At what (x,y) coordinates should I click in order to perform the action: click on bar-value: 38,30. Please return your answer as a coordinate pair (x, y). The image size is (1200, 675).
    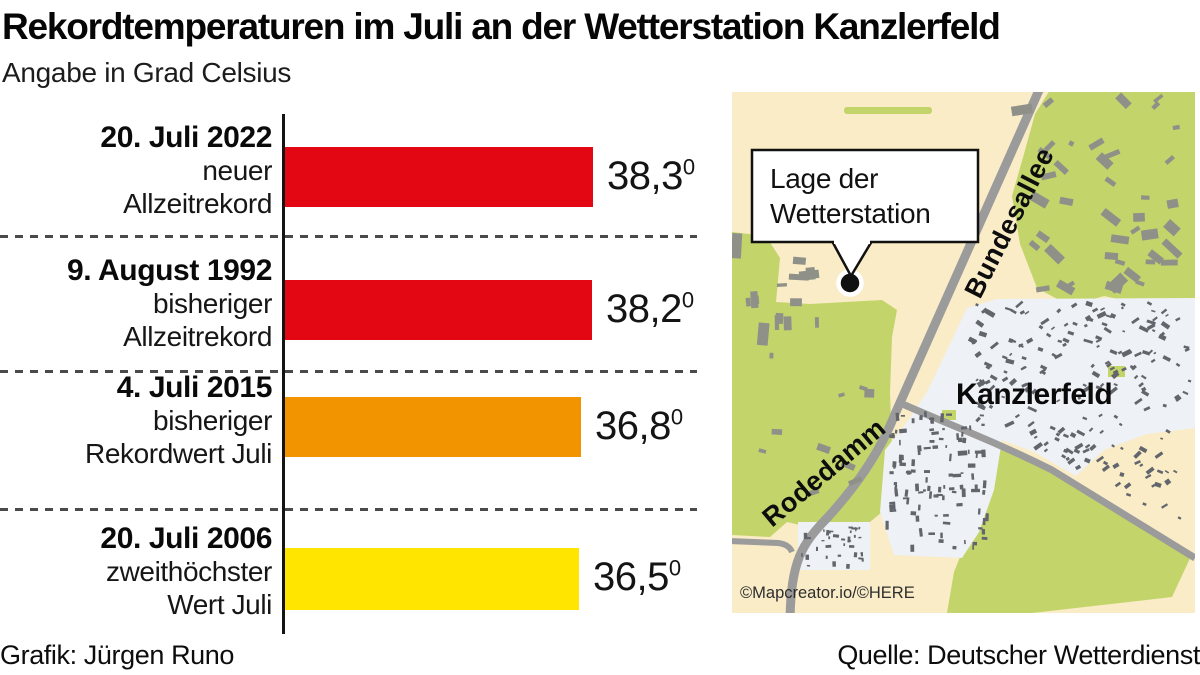
    Looking at the image, I should click on (651, 176).